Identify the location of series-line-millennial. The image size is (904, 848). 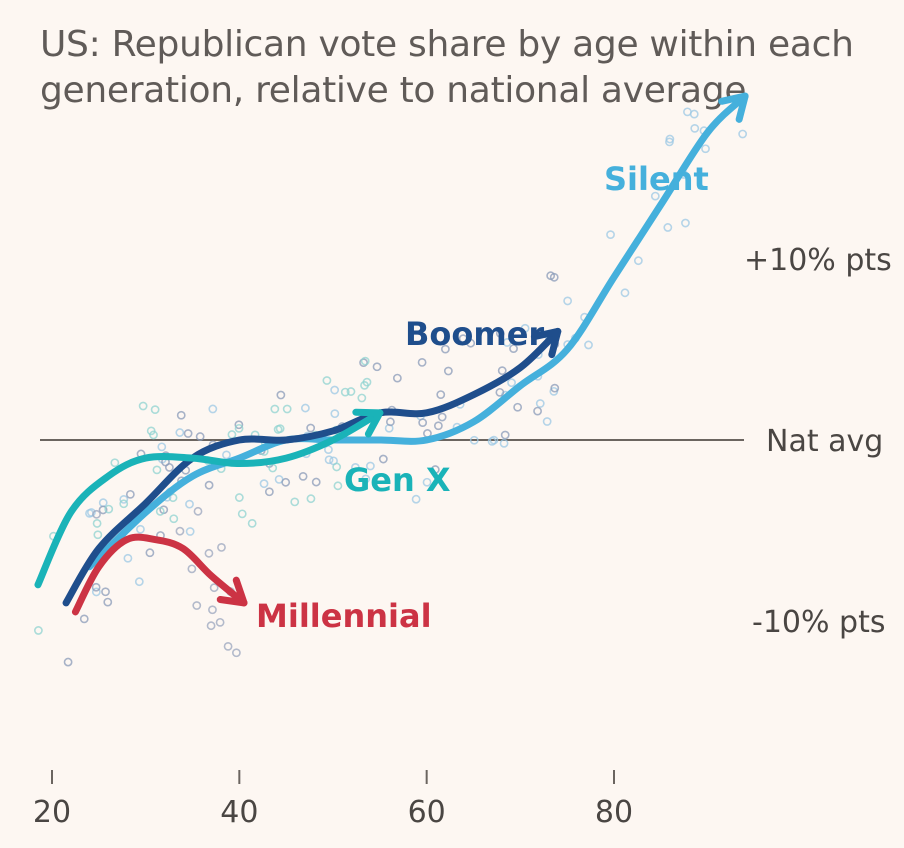
(159, 574).